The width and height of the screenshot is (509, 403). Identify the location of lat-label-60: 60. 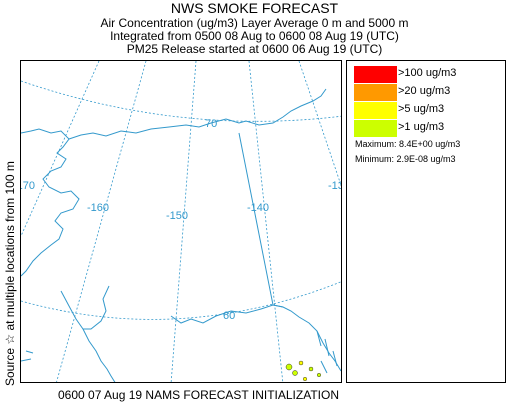
(229, 316).